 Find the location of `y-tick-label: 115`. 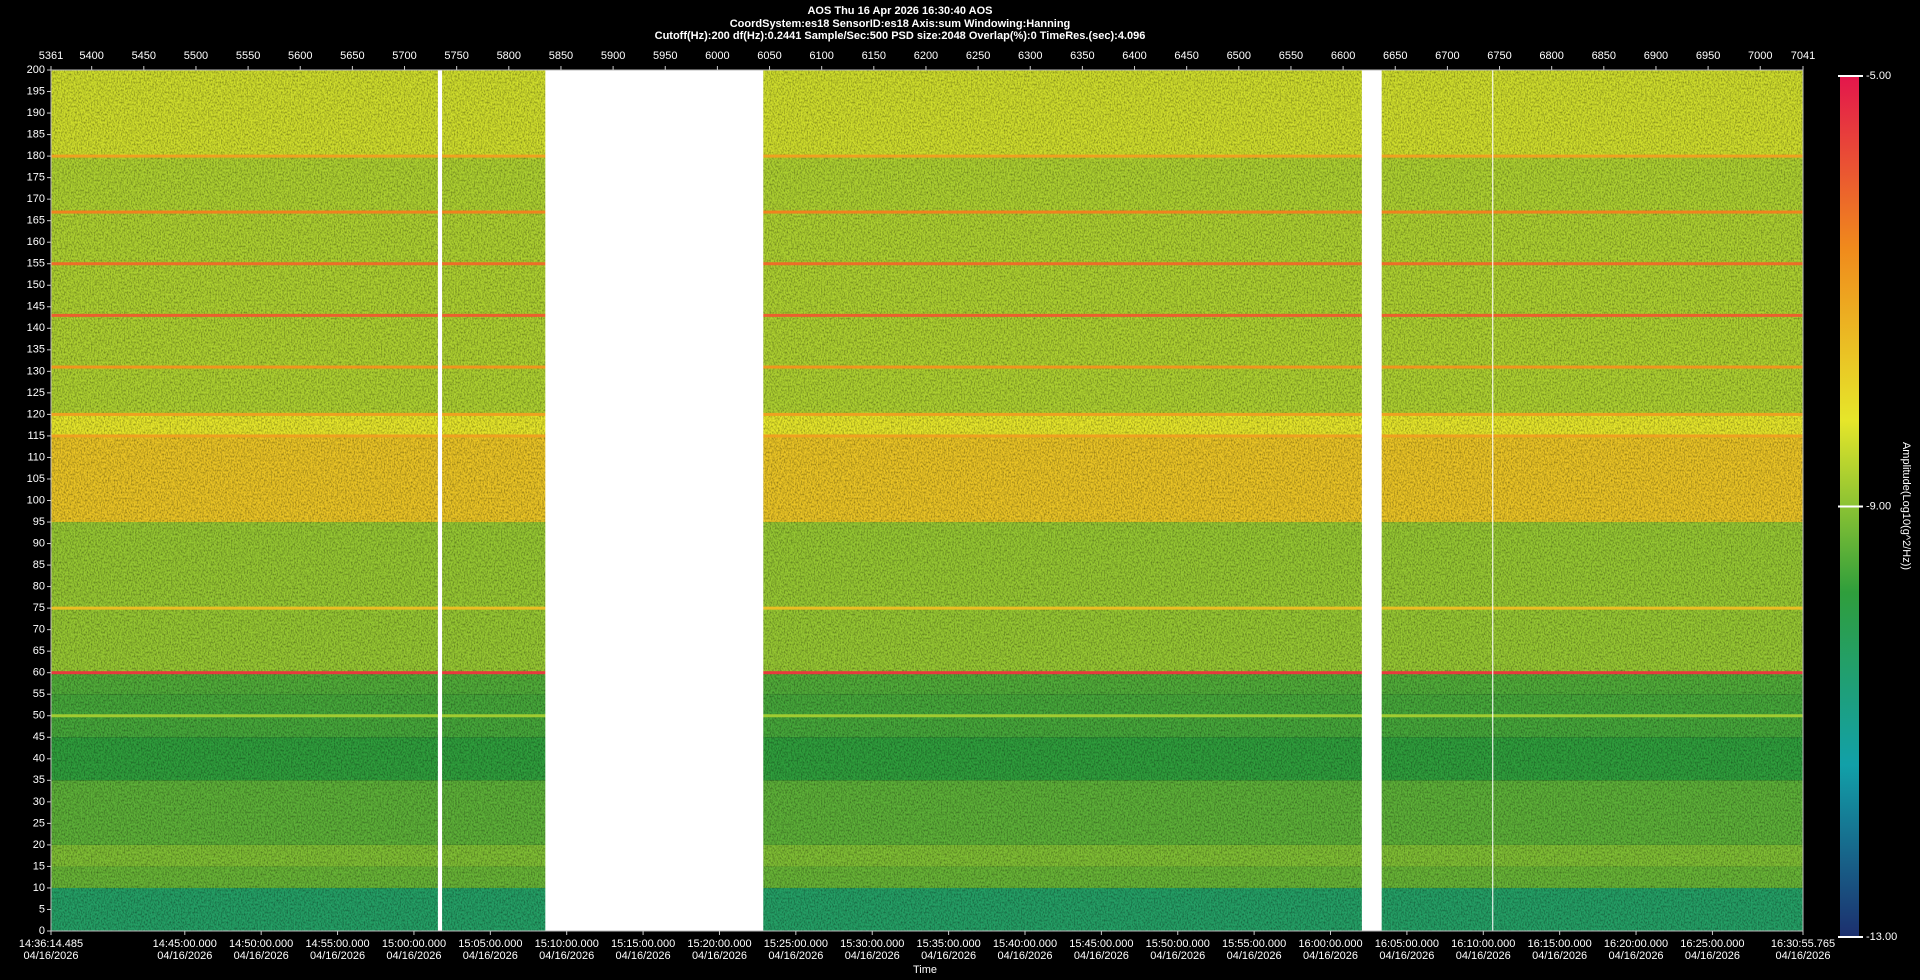

y-tick-label: 115 is located at coordinates (36, 436).